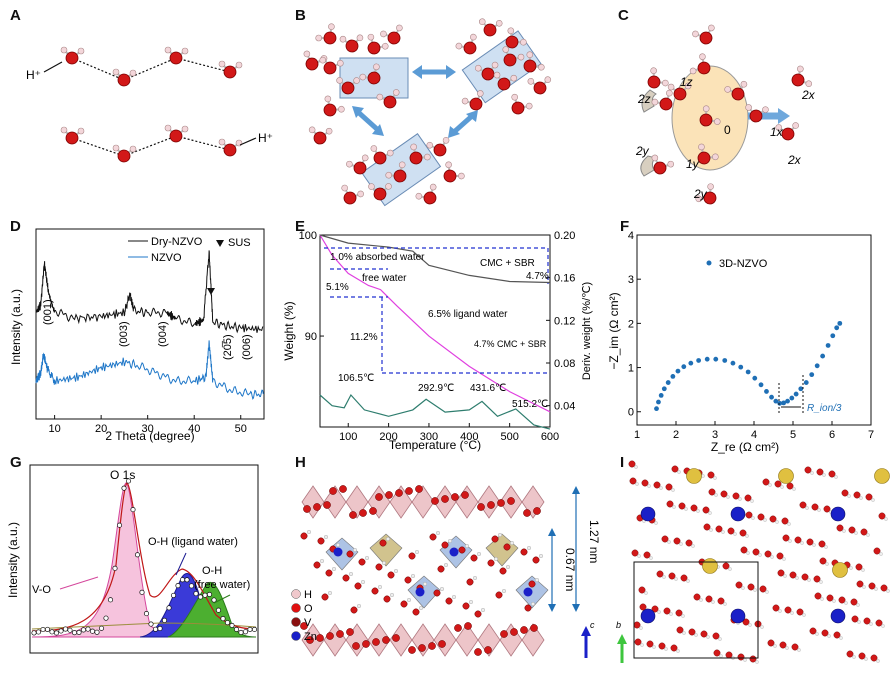  What do you see at coordinates (296, 608) in the screenshot?
I see `legend-swatch-o` at bounding box center [296, 608].